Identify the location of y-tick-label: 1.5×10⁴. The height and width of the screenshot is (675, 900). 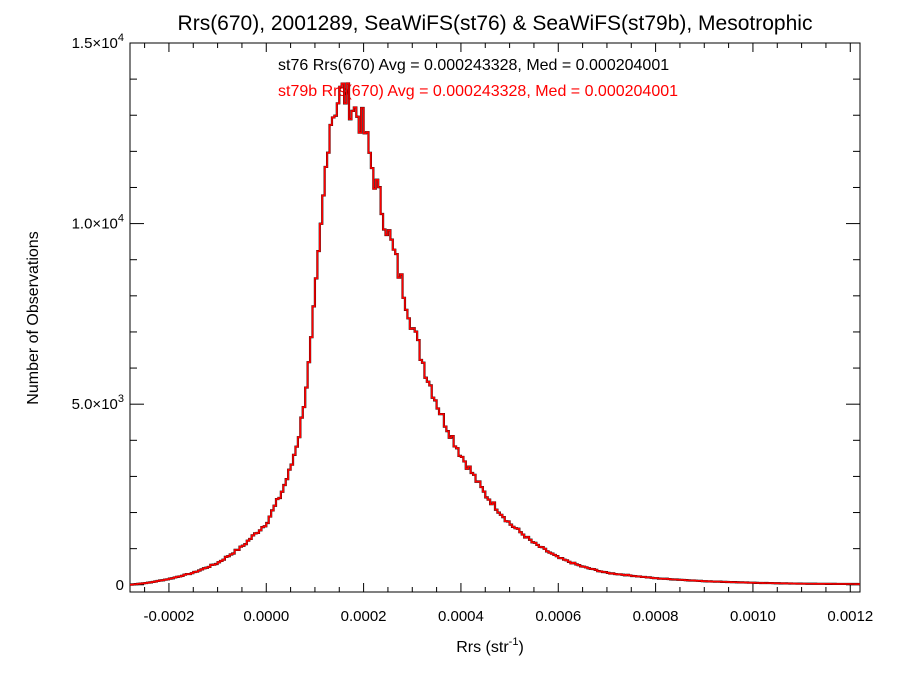
(98, 42).